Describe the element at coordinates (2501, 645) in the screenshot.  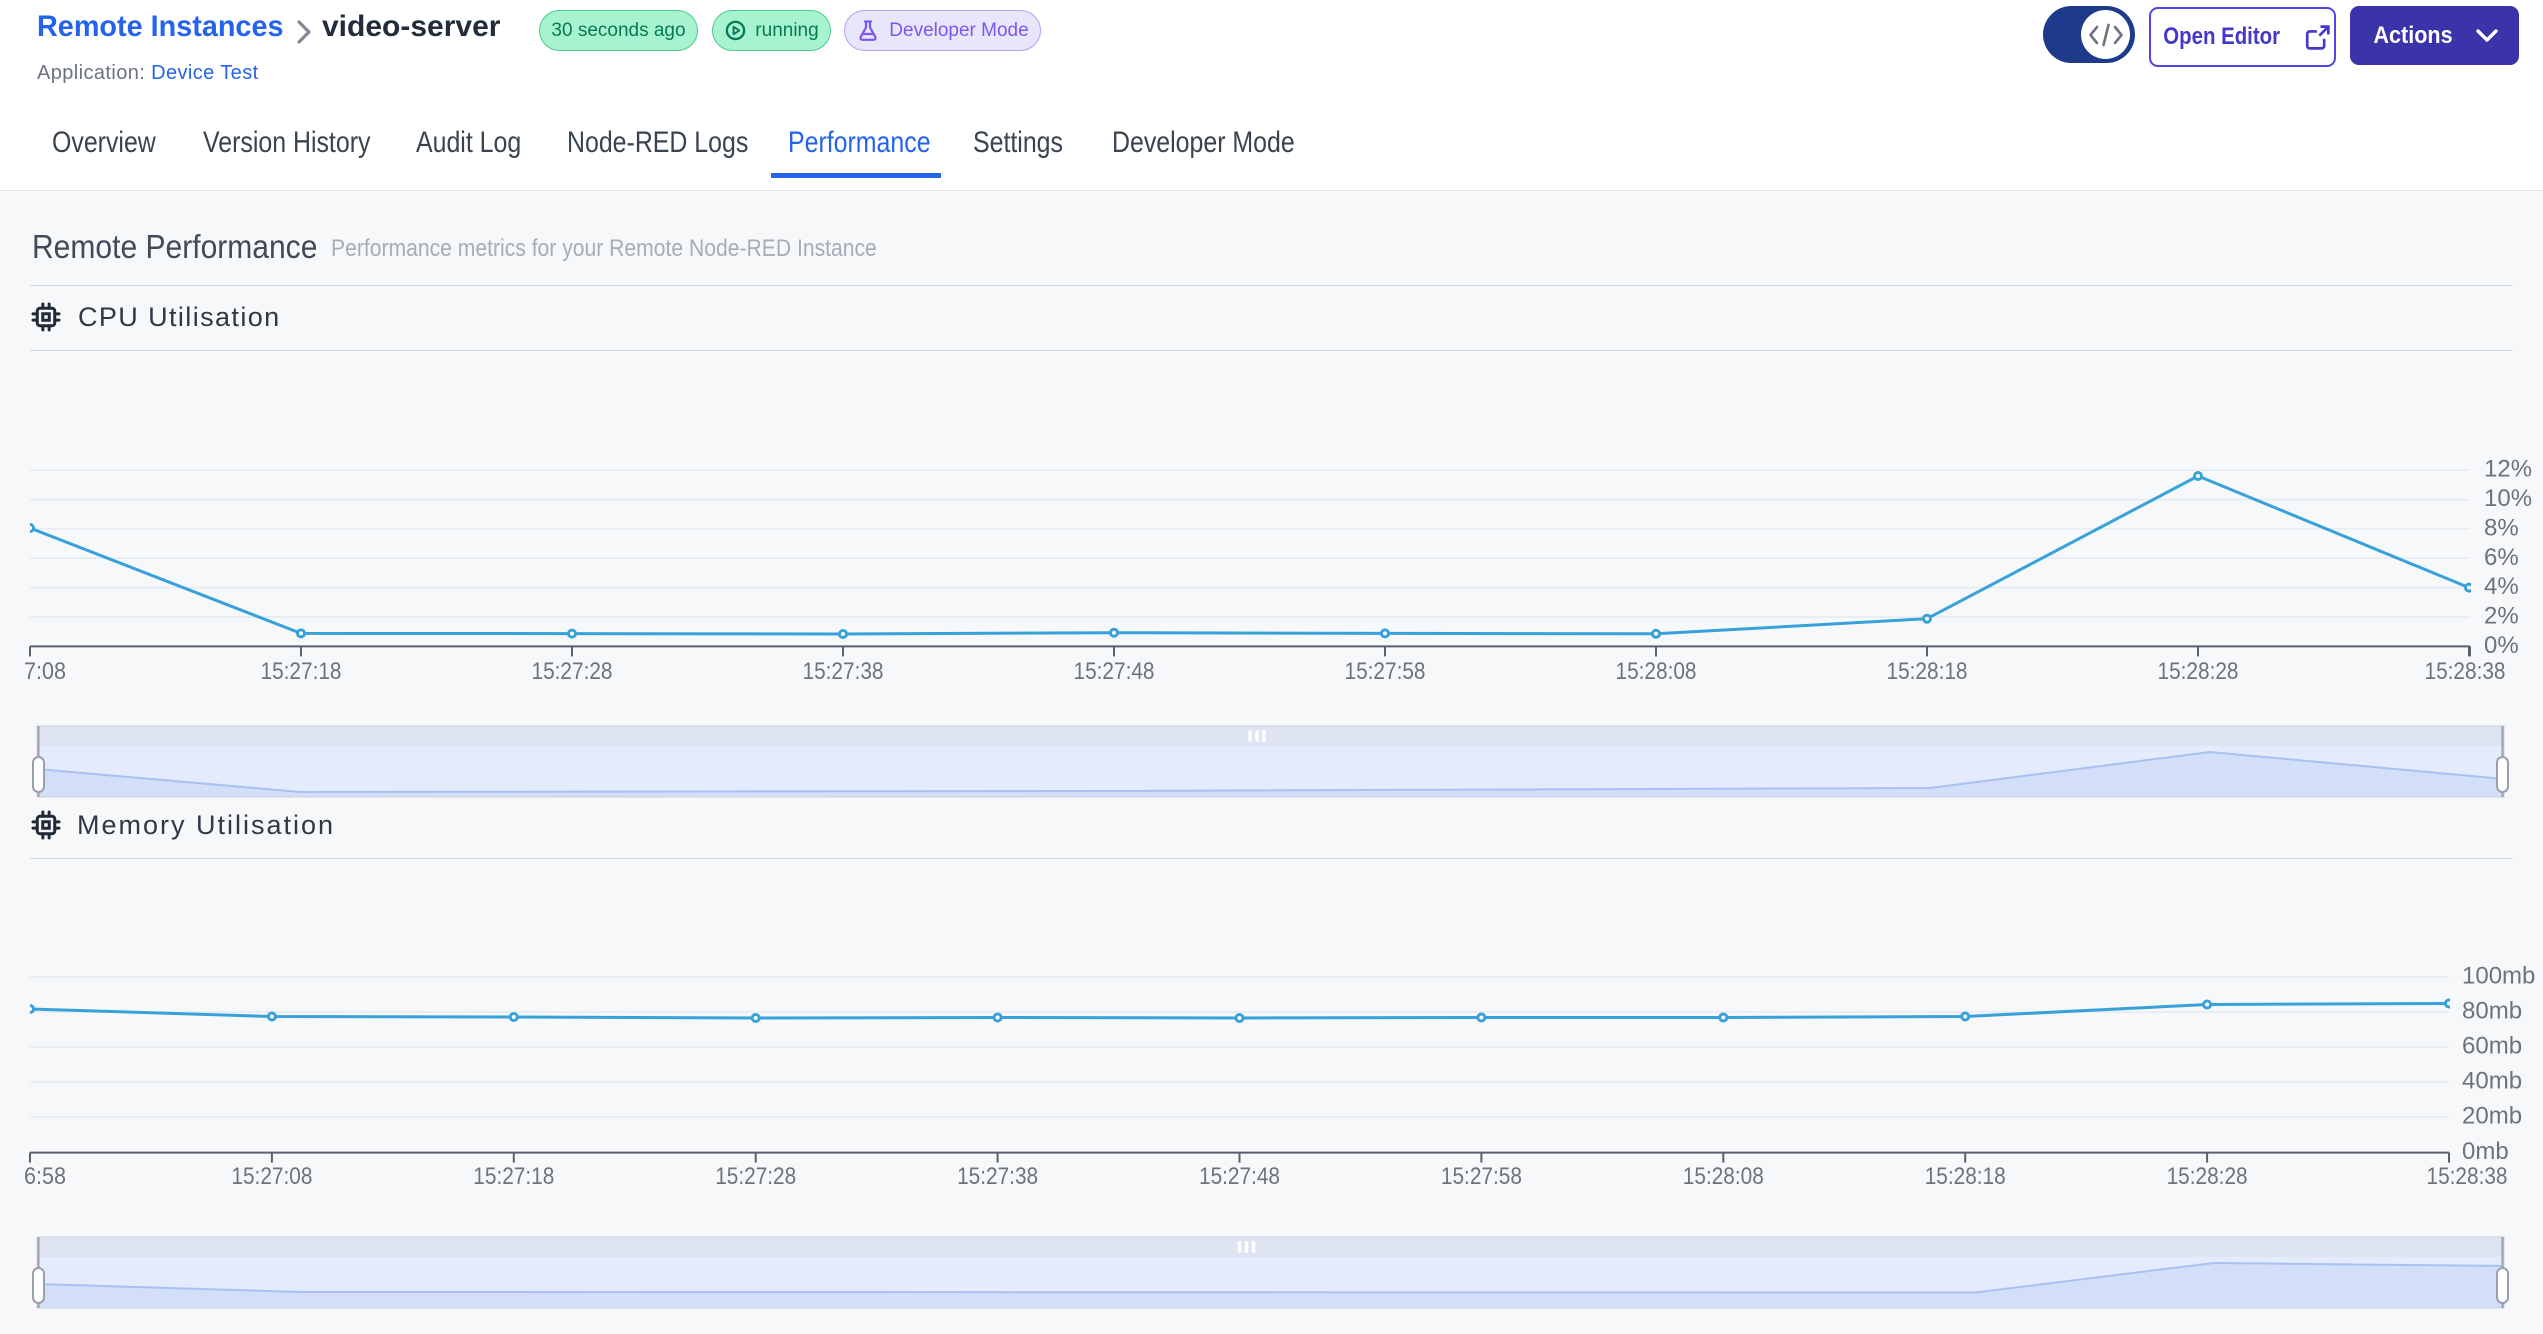
I see `svg-text: 0%` at that location.